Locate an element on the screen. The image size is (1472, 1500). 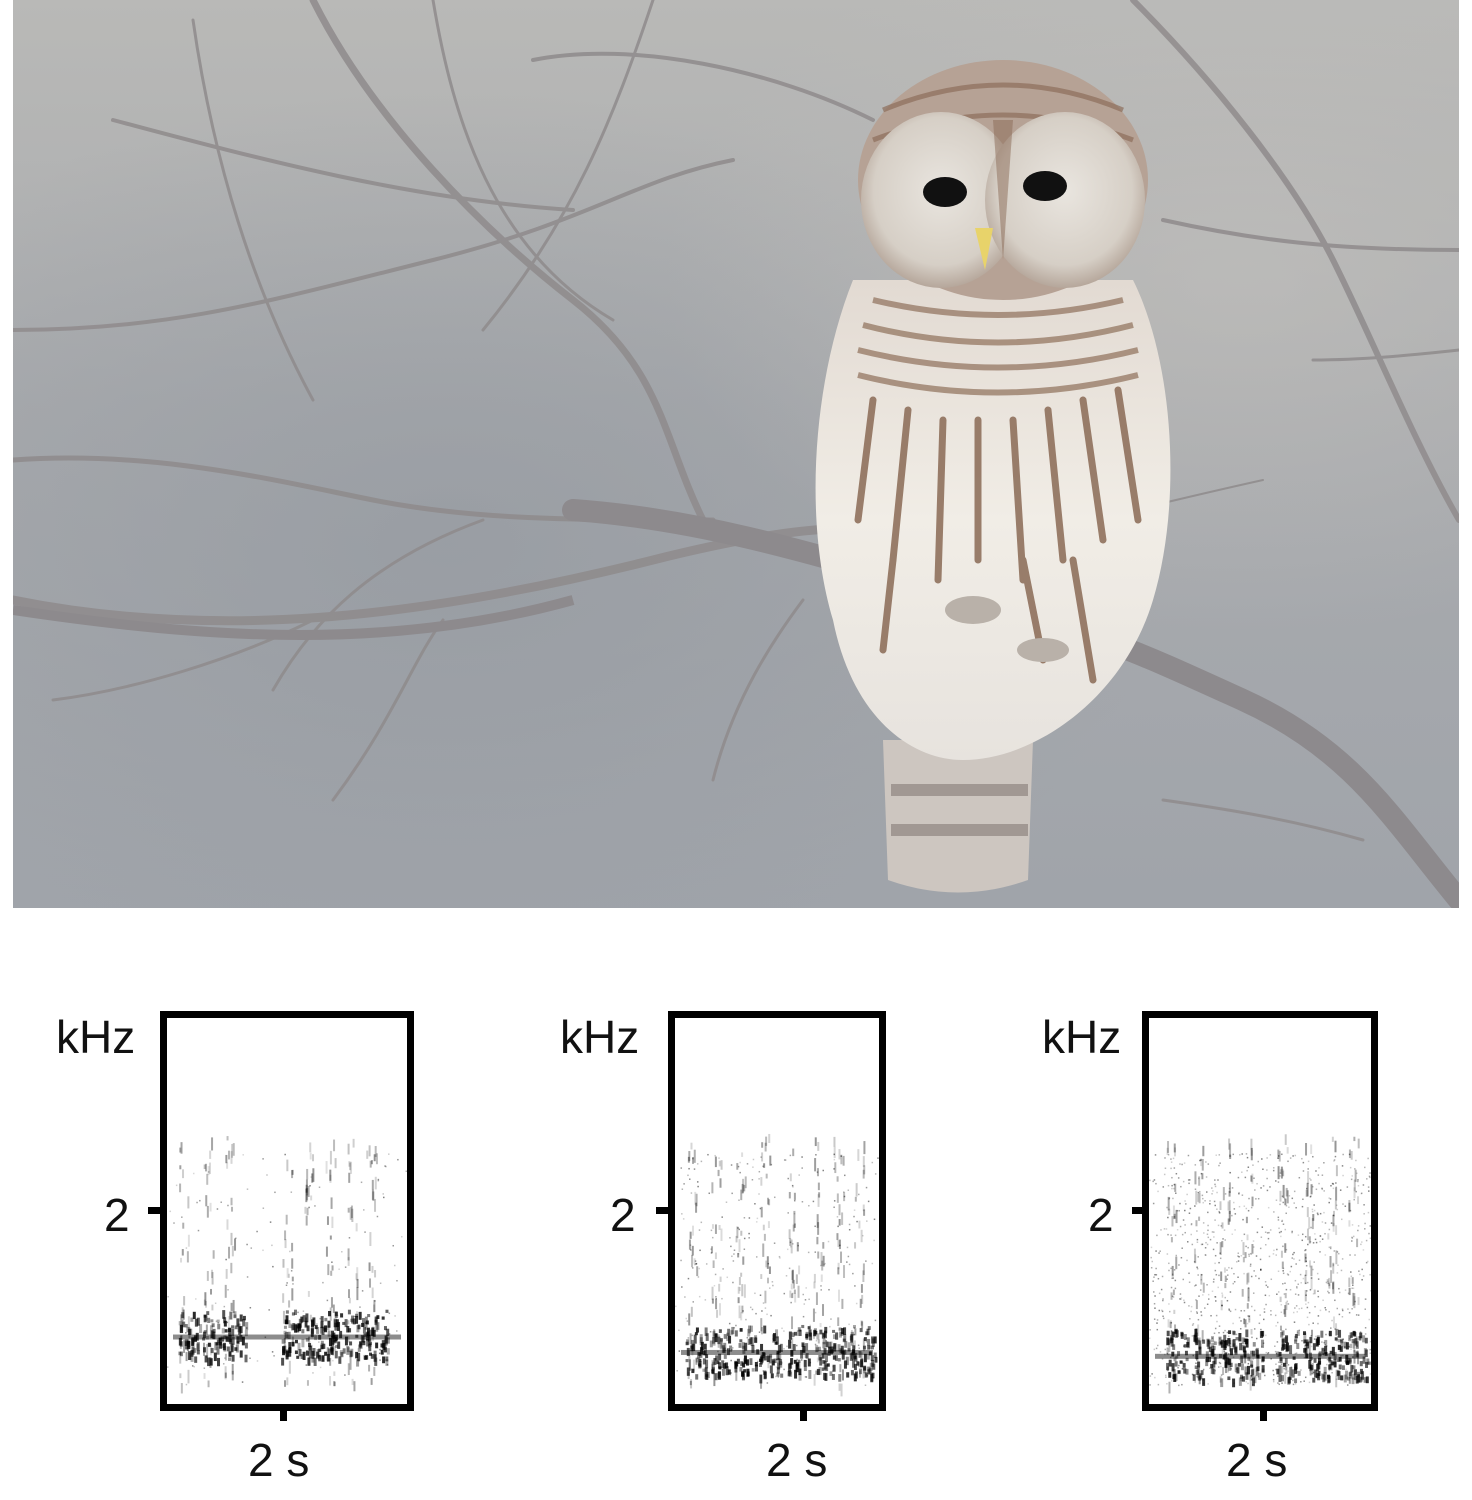
owl-figure is located at coordinates (993, 476).